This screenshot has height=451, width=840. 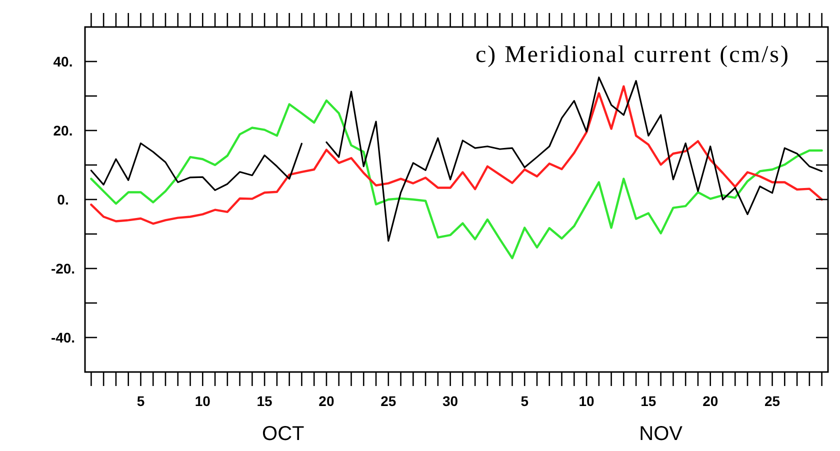 I want to click on y-tick-label: -40., so click(x=63, y=337).